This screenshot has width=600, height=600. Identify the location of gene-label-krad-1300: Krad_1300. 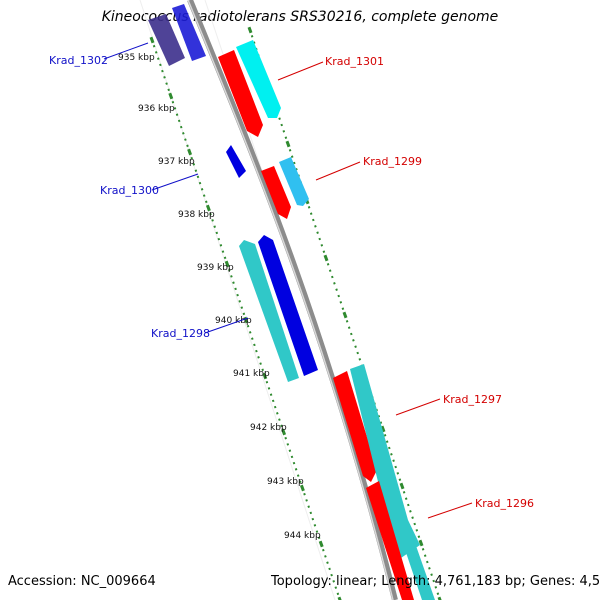
(129, 190).